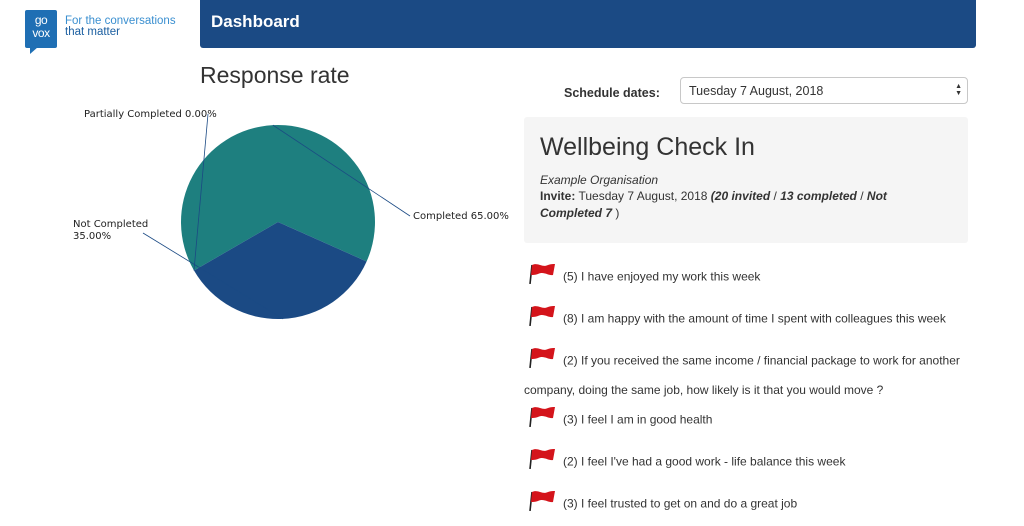 The width and height of the screenshot is (1024, 526). I want to click on not-completed-count: Not Completed 7, so click(713, 204).